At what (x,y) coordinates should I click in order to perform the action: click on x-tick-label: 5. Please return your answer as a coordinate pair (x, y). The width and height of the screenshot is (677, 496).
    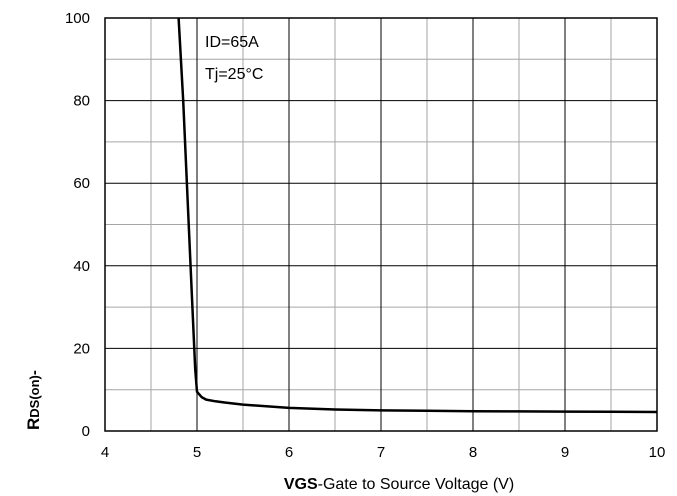
    Looking at the image, I should click on (197, 452).